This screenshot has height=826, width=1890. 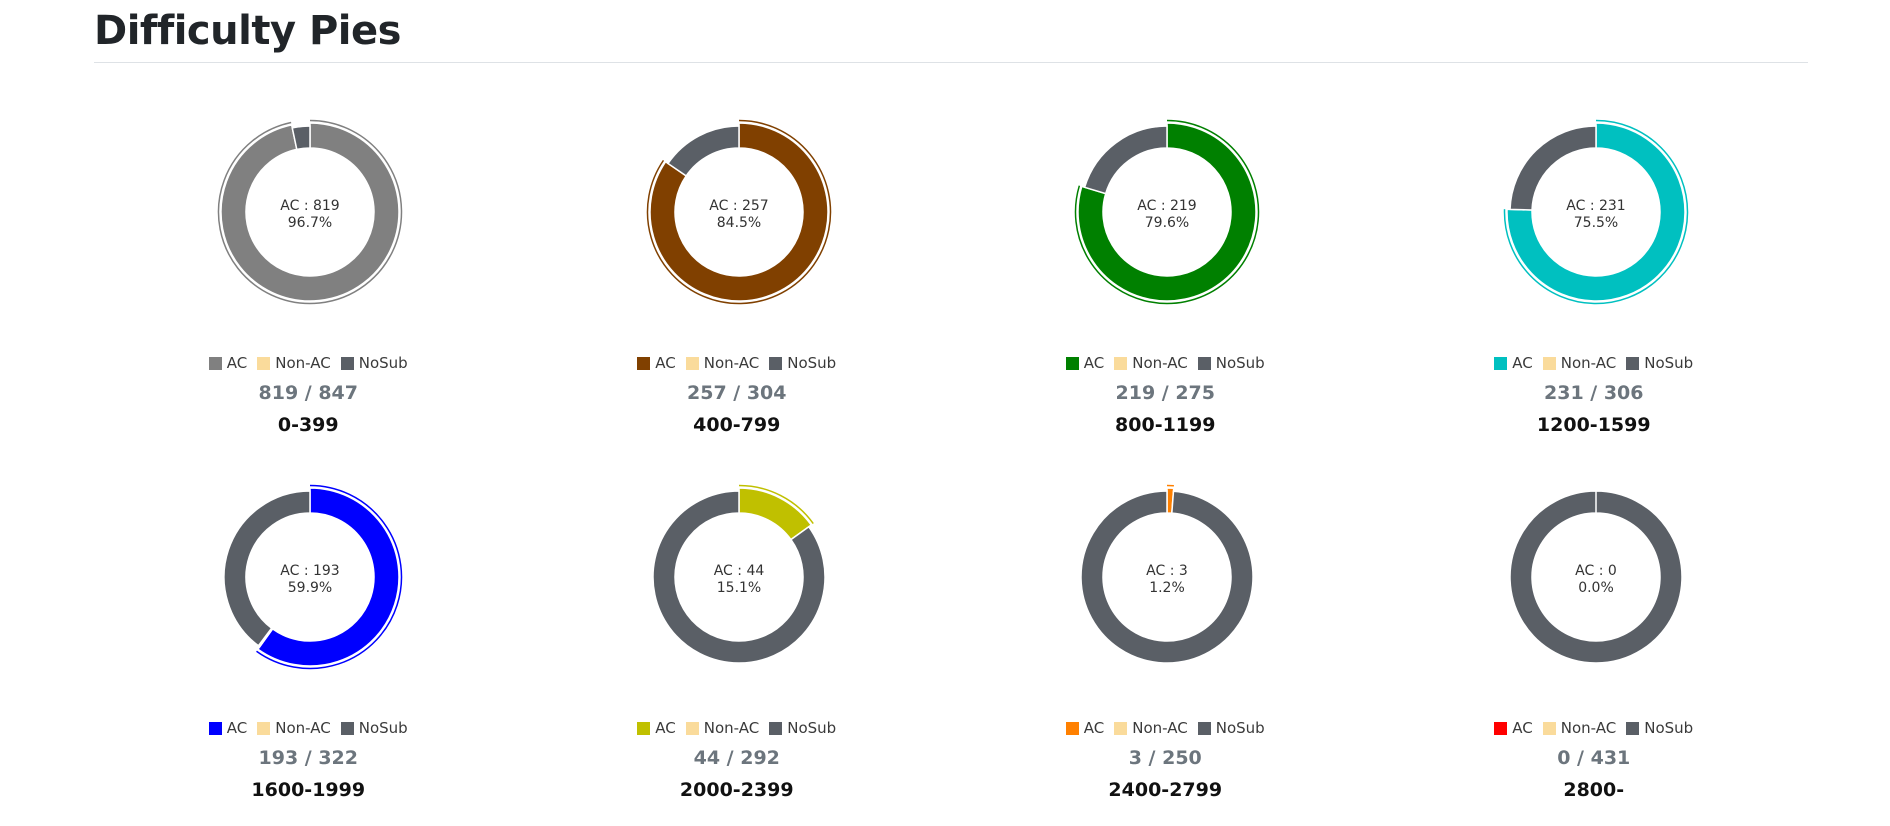 What do you see at coordinates (737, 790) in the screenshot?
I see `difficulty-range-label: 2000-2399` at bounding box center [737, 790].